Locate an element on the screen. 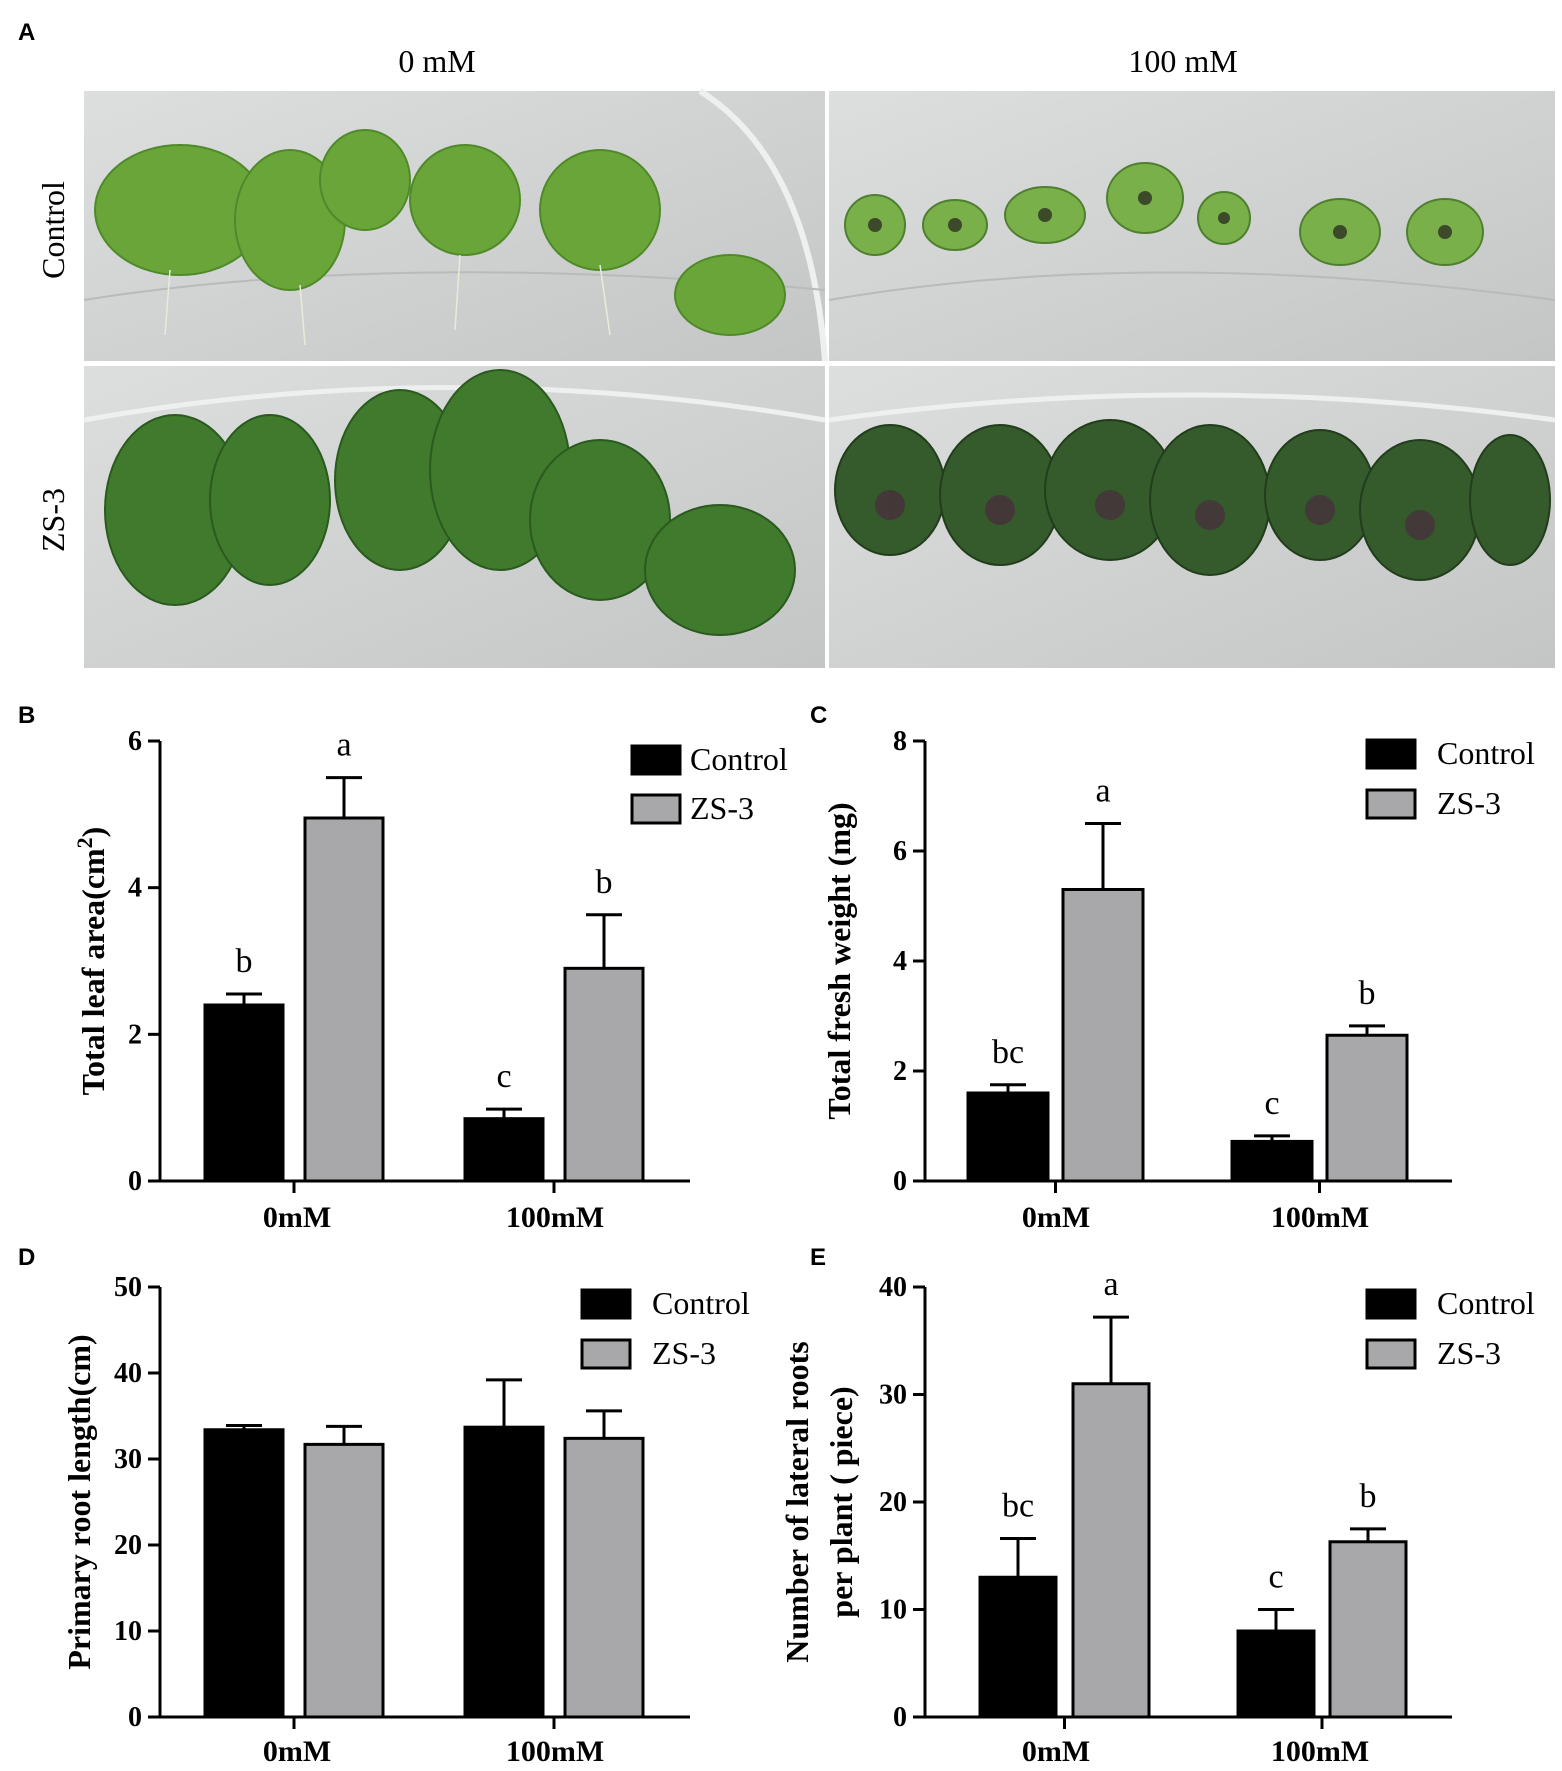 This screenshot has width=1562, height=1771. panel-letter-b: B is located at coordinates (26, 715).